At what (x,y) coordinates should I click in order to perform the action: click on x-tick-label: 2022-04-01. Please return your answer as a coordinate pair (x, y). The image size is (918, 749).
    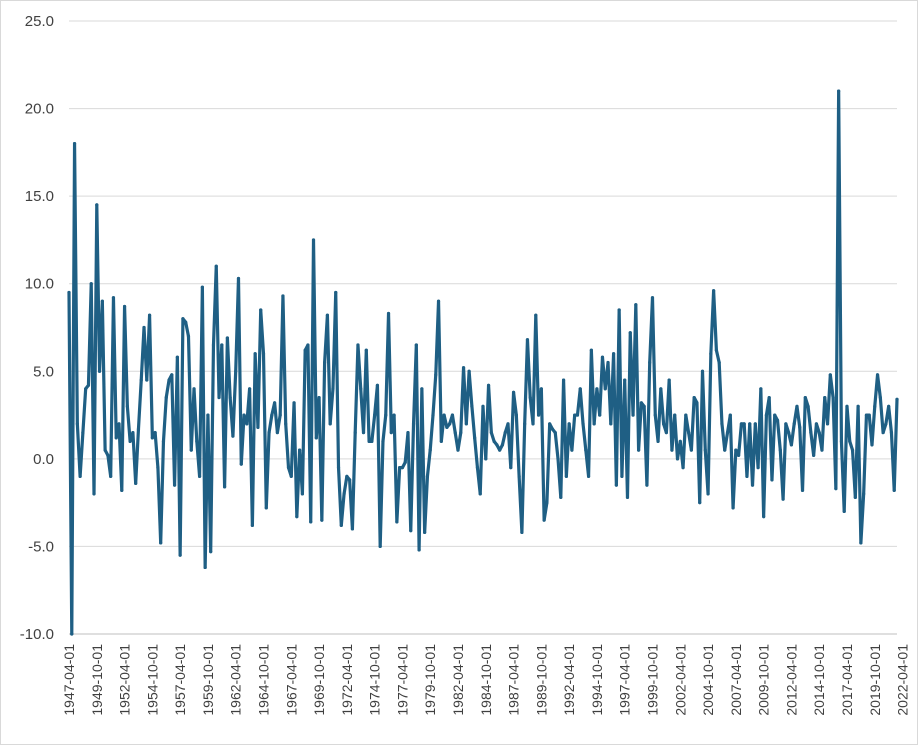
    Looking at the image, I should click on (903, 680).